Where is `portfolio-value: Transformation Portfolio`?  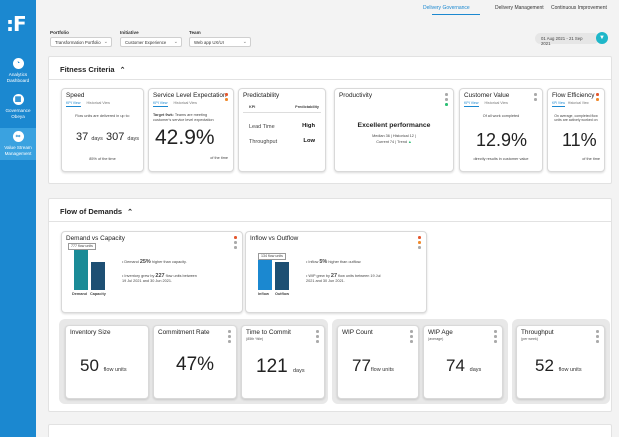
portfolio-value: Transformation Portfolio is located at coordinates (78, 42).